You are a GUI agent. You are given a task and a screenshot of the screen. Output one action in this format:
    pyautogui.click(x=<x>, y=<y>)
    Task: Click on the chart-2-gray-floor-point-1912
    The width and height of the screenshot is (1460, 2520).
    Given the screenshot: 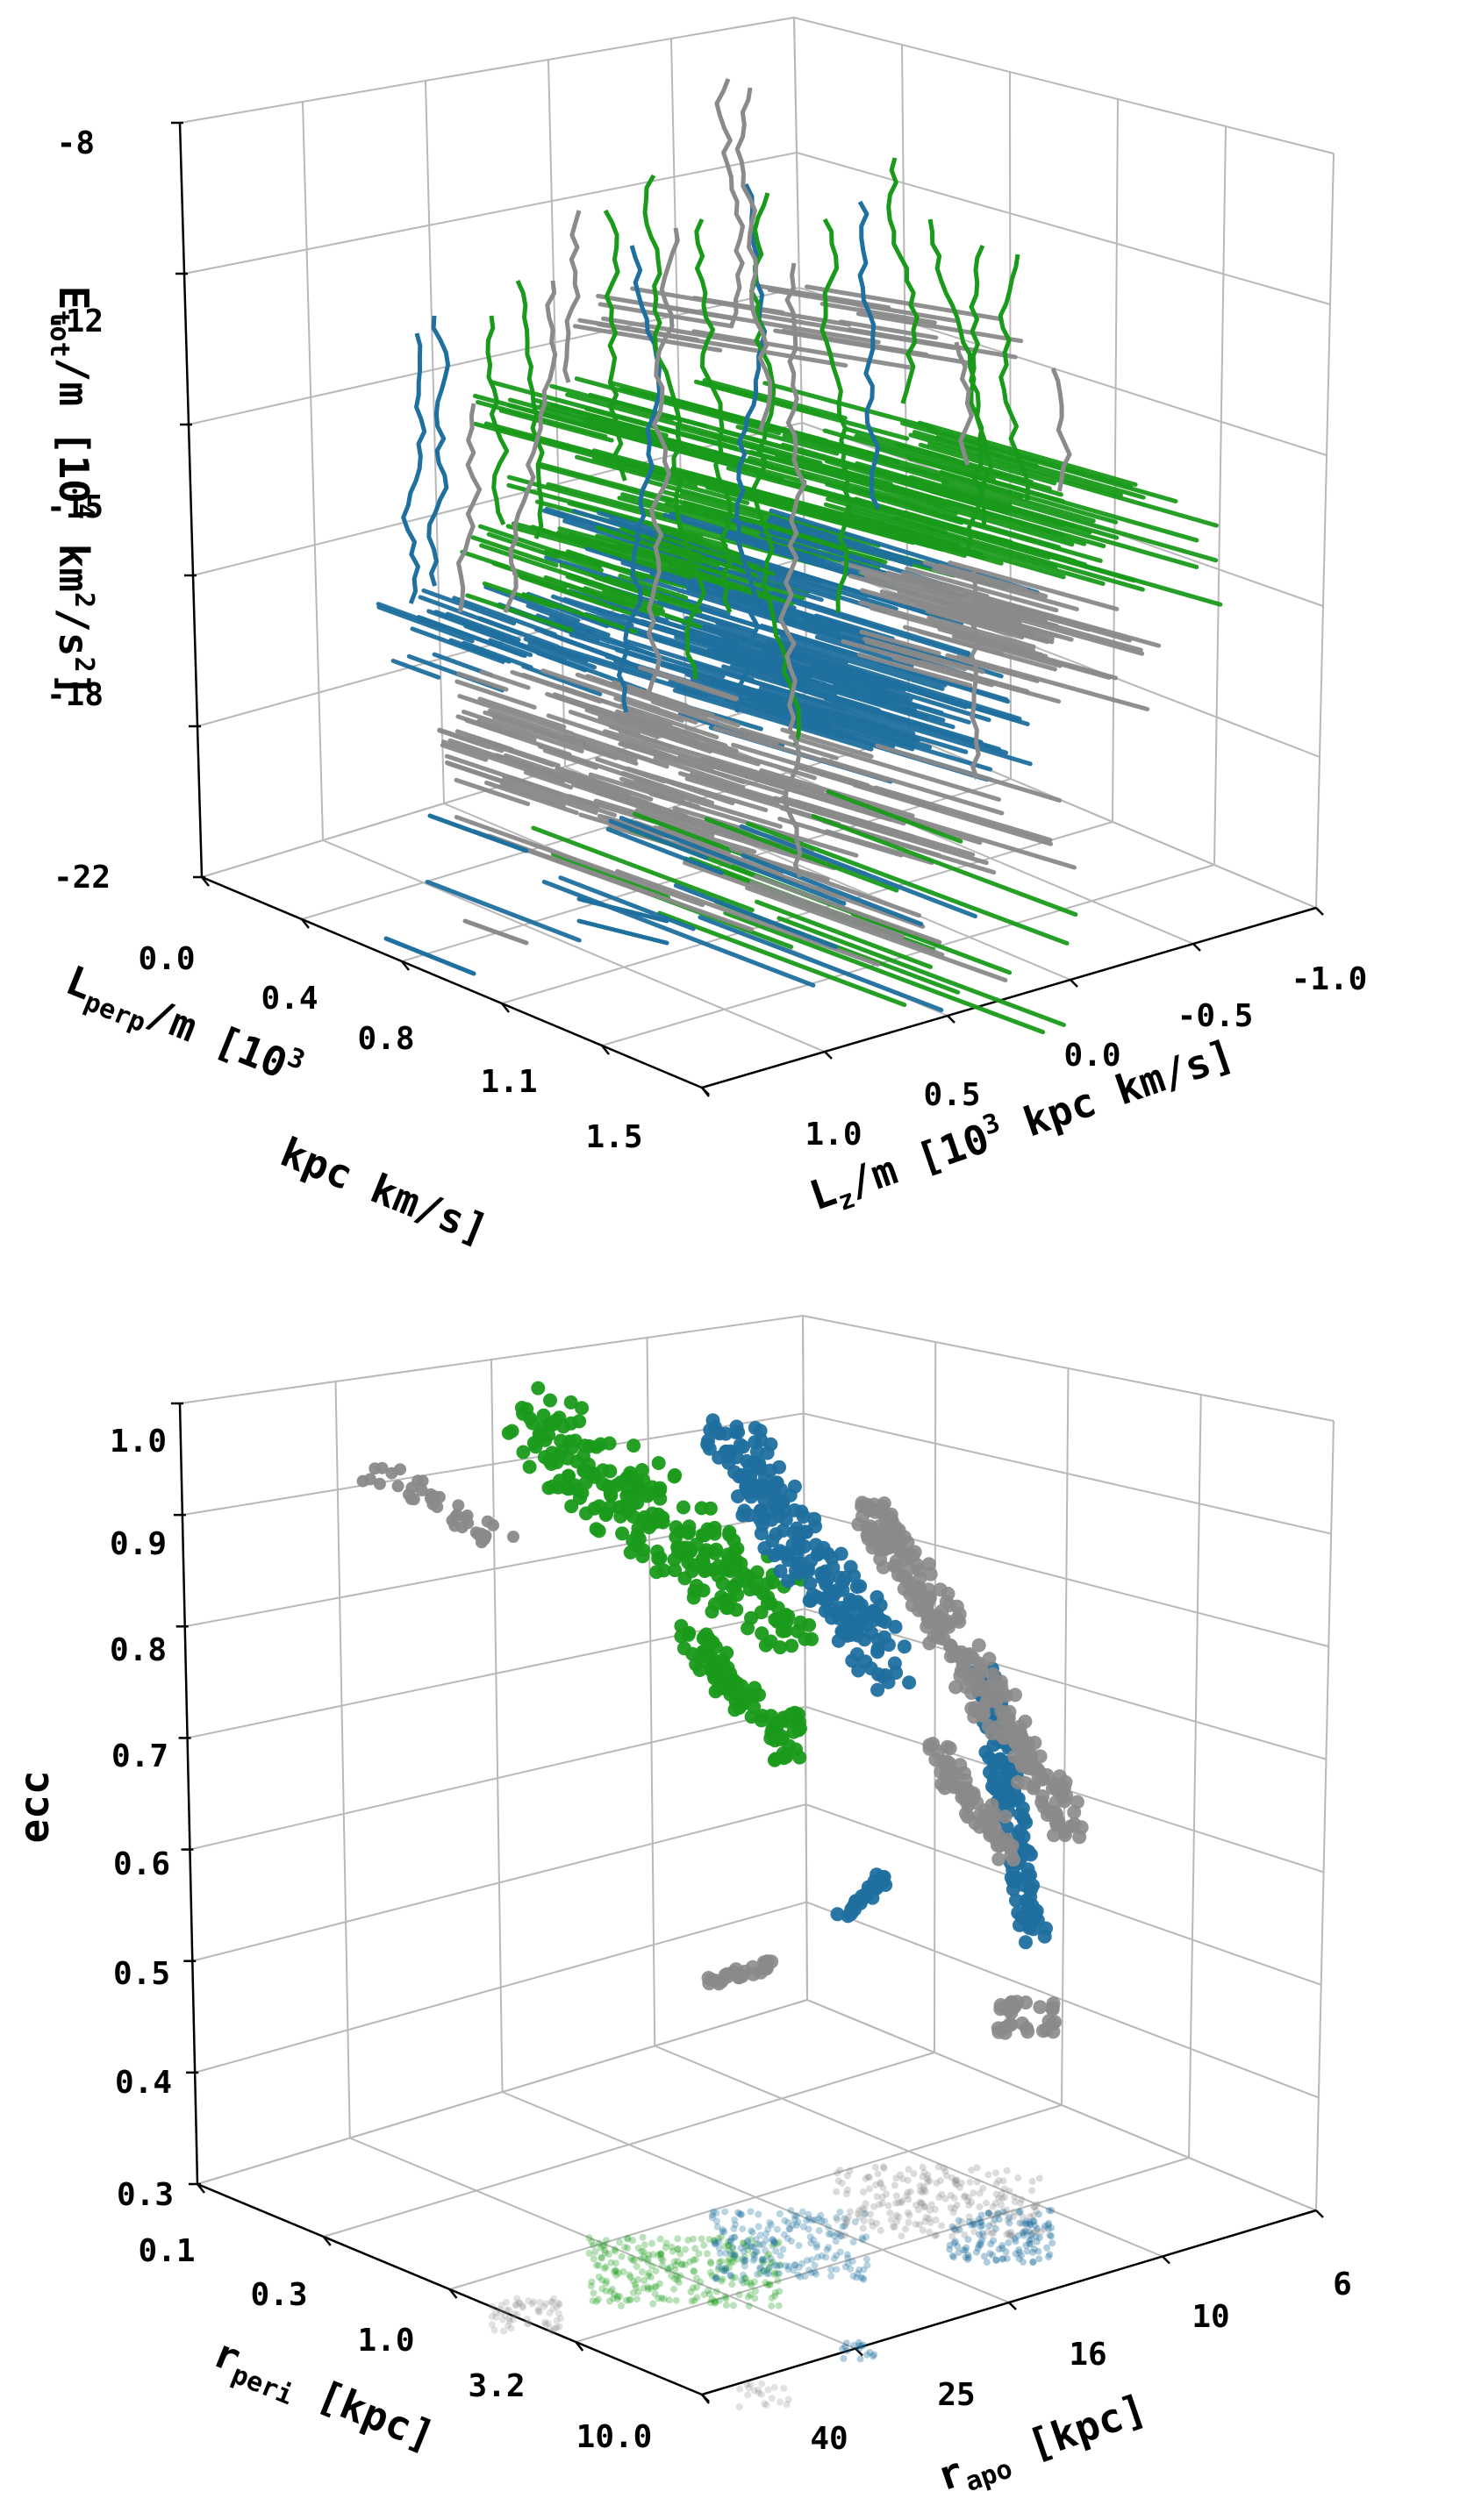 What is the action you would take?
    pyautogui.click(x=951, y=2207)
    